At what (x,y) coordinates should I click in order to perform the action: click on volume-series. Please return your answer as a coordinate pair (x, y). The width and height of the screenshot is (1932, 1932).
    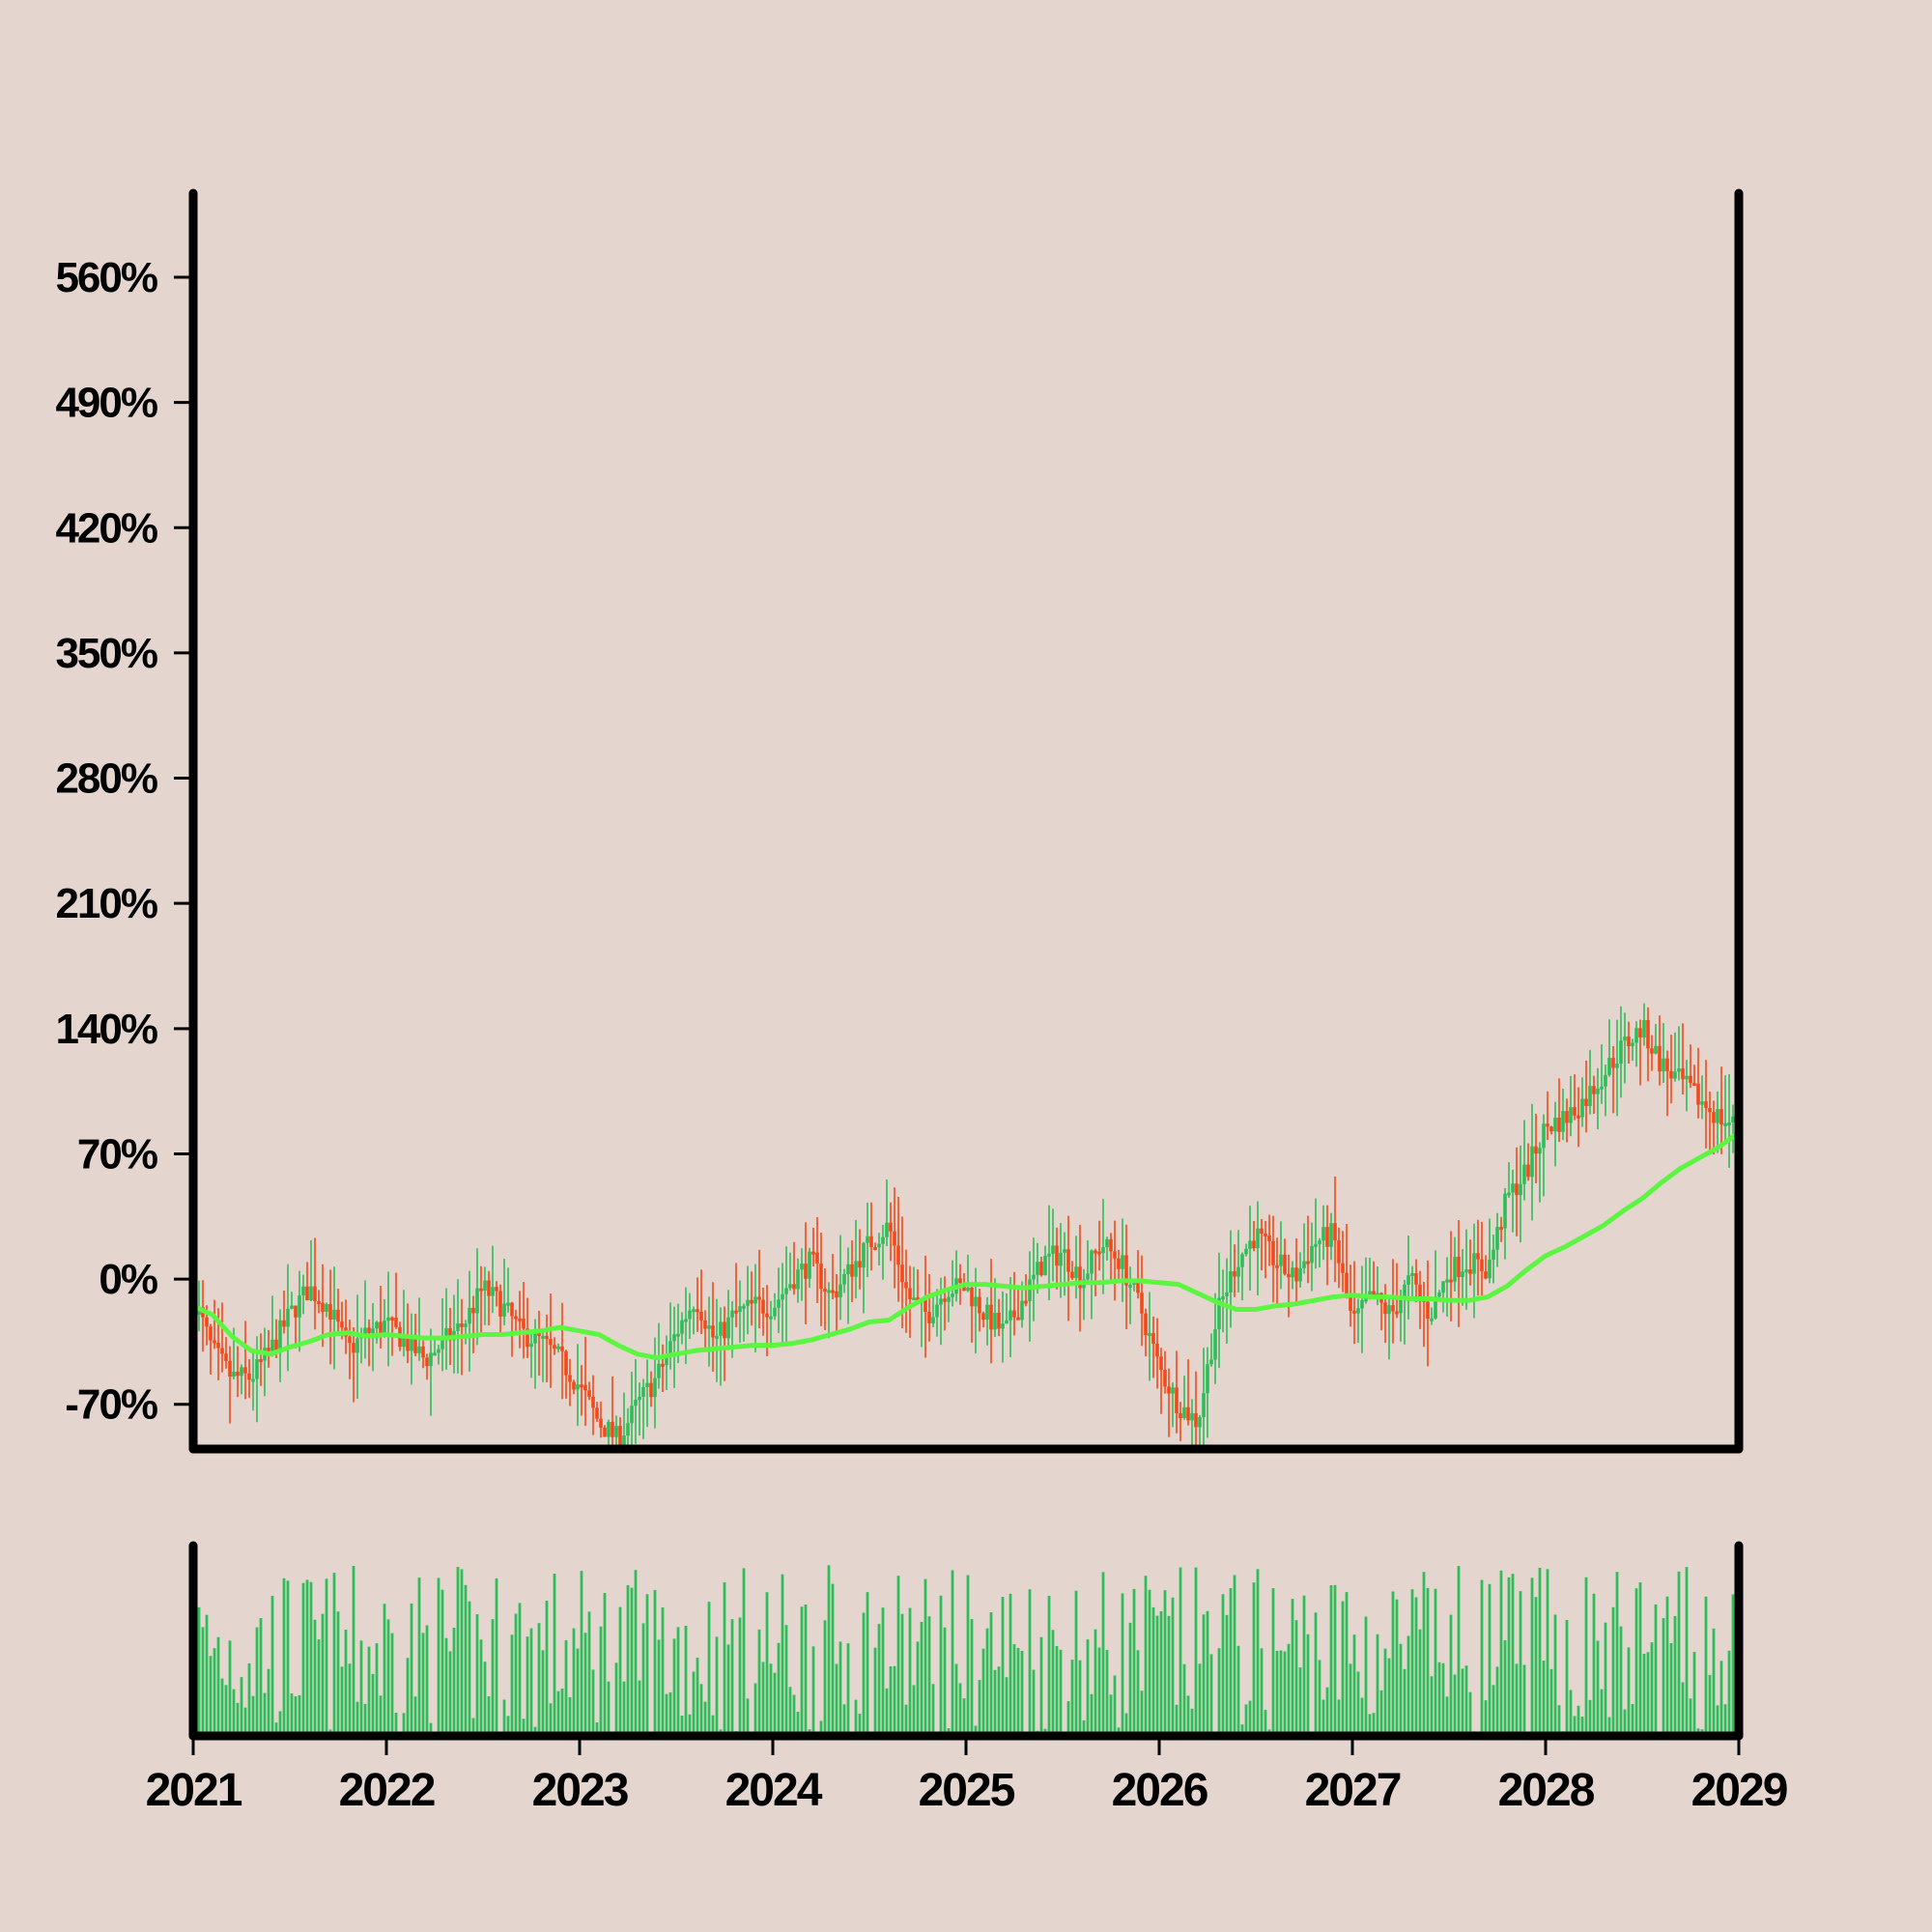
    Looking at the image, I should click on (966, 1650).